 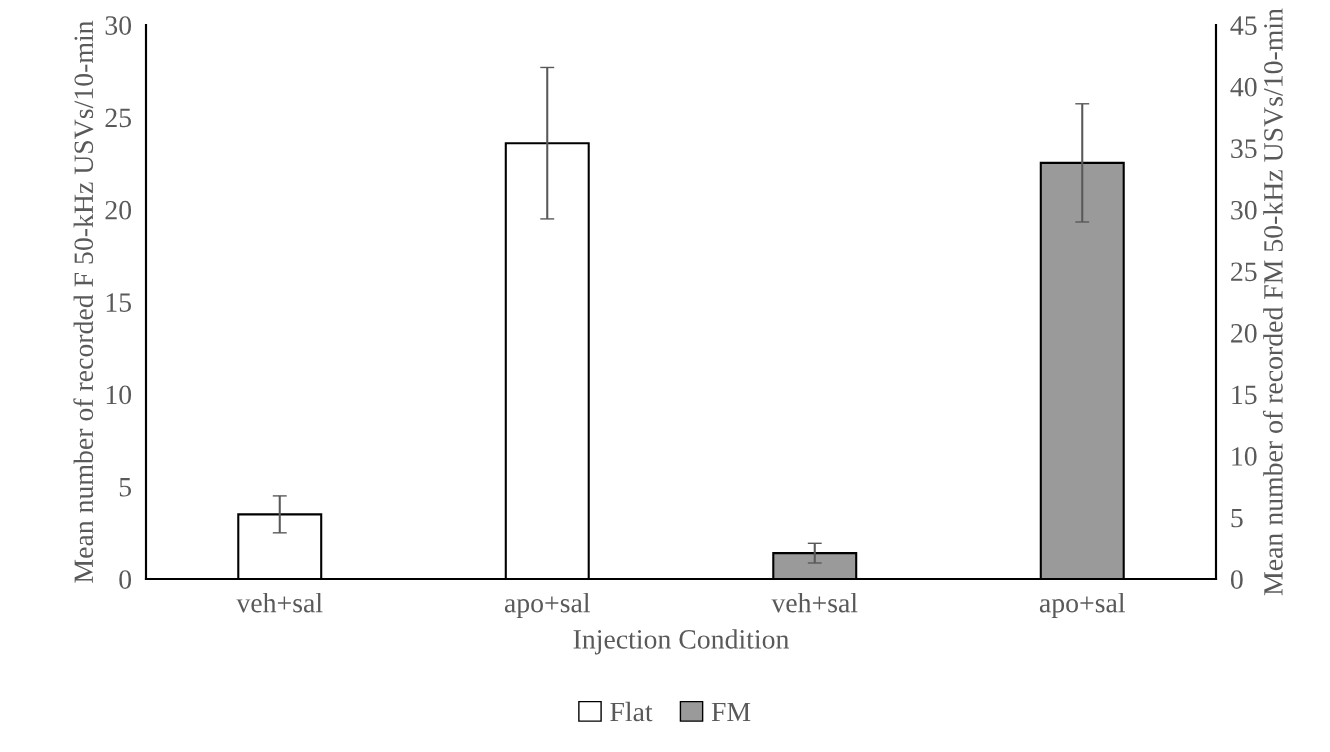 What do you see at coordinates (1243, 25) in the screenshot?
I see `y2-tick-label: 45` at bounding box center [1243, 25].